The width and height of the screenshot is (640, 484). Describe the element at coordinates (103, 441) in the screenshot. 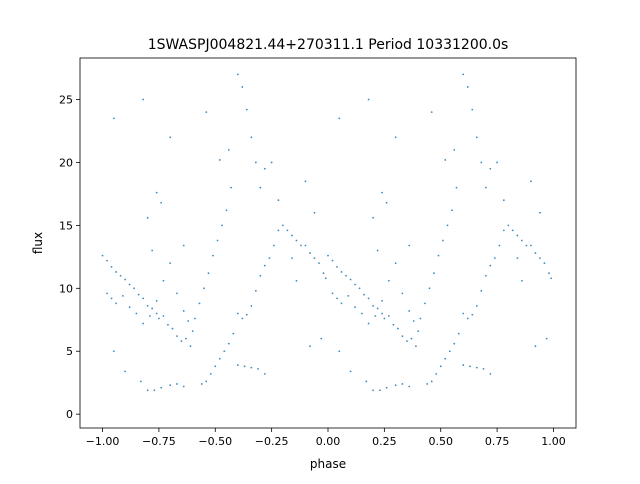

I see `x-tick-label: −1.00` at that location.